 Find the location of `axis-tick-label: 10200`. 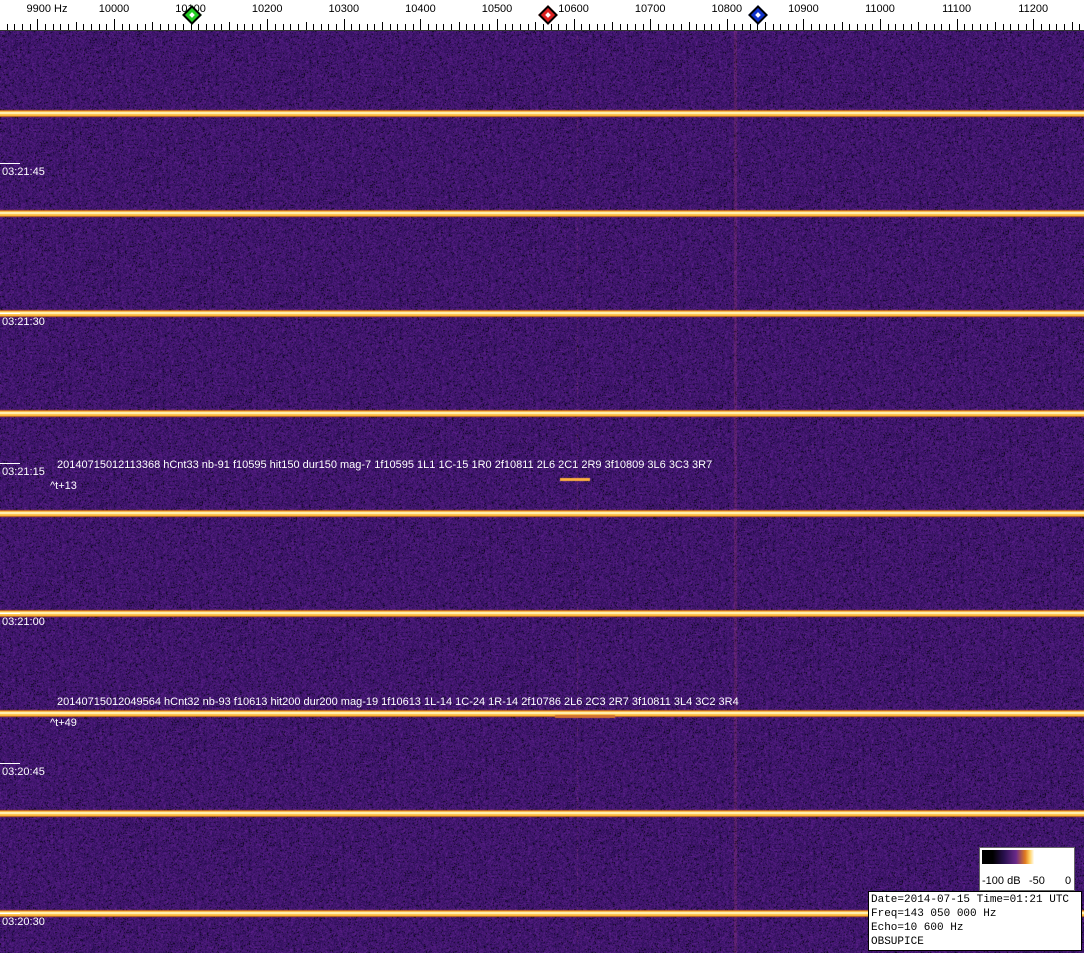

axis-tick-label: 10200 is located at coordinates (267, 9).